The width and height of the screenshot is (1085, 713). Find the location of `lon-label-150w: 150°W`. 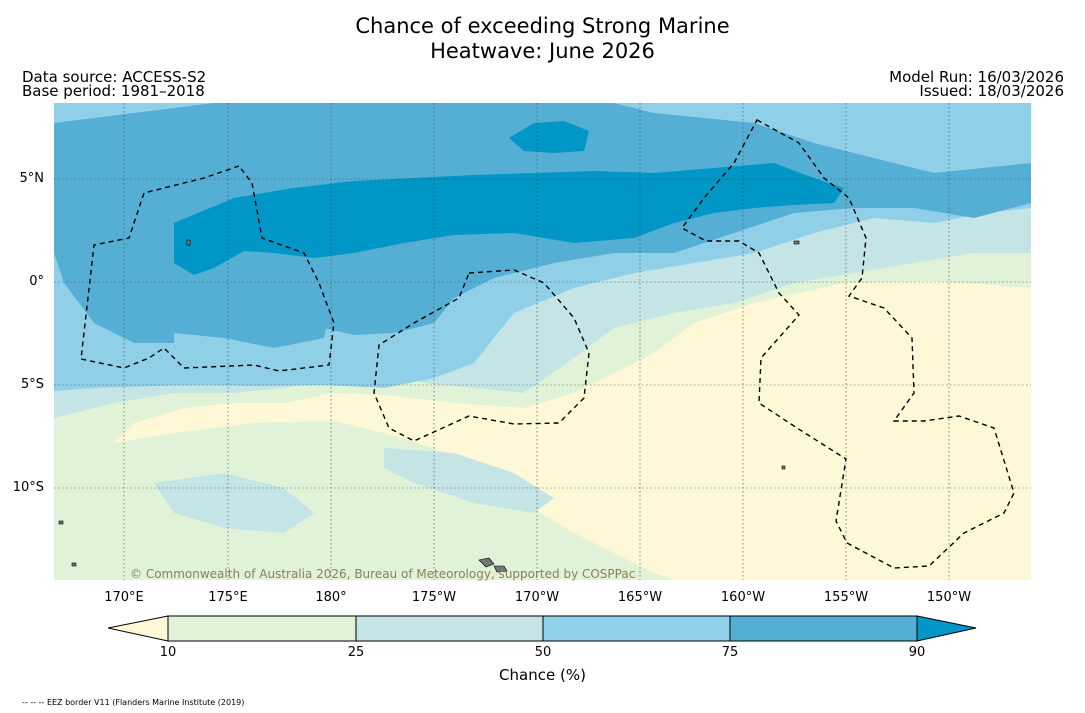

lon-label-150w: 150°W is located at coordinates (949, 597).